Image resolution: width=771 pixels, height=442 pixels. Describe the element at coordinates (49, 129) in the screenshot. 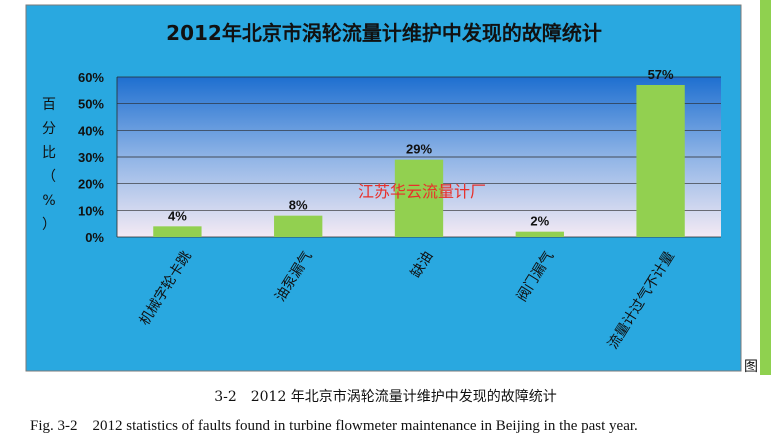

I see `y-axis-label-char: 分` at that location.